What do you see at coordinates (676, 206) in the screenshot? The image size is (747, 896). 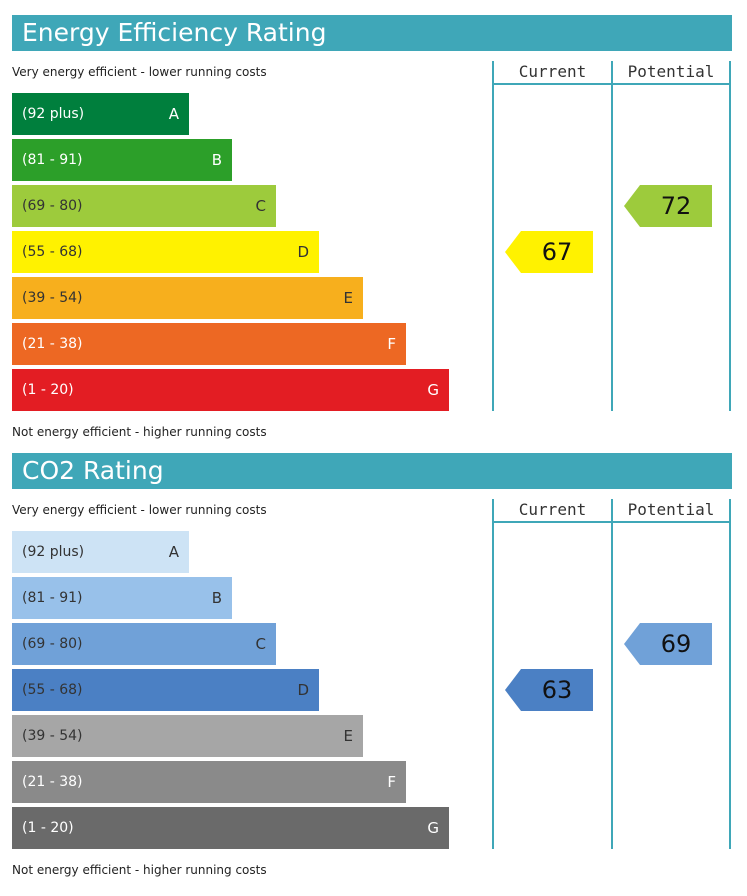 I see `potential-rating-value: 72` at bounding box center [676, 206].